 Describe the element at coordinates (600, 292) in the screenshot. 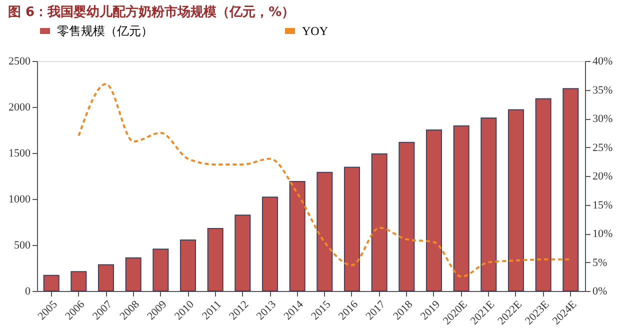

I see `y2-tick-label: 0%` at that location.